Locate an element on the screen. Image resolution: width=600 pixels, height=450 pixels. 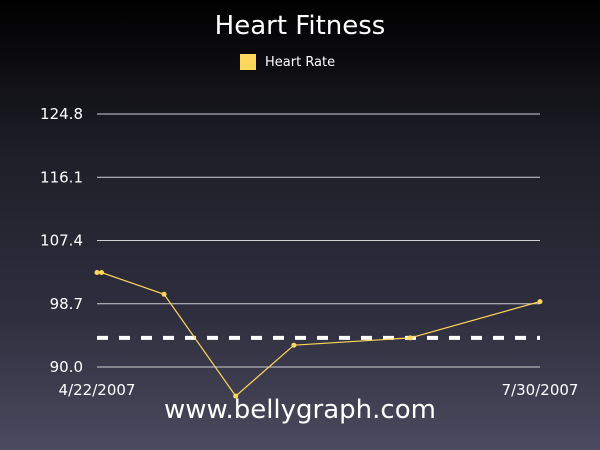
chart-title: Heart Fitness is located at coordinates (300, 26).